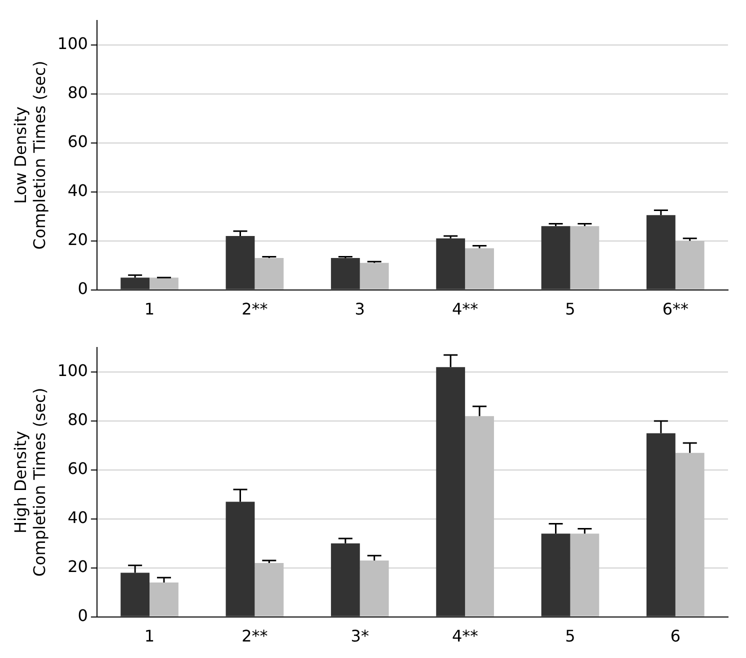  What do you see at coordinates (359, 309) in the screenshot?
I see `x-tick-label: 3` at bounding box center [359, 309].